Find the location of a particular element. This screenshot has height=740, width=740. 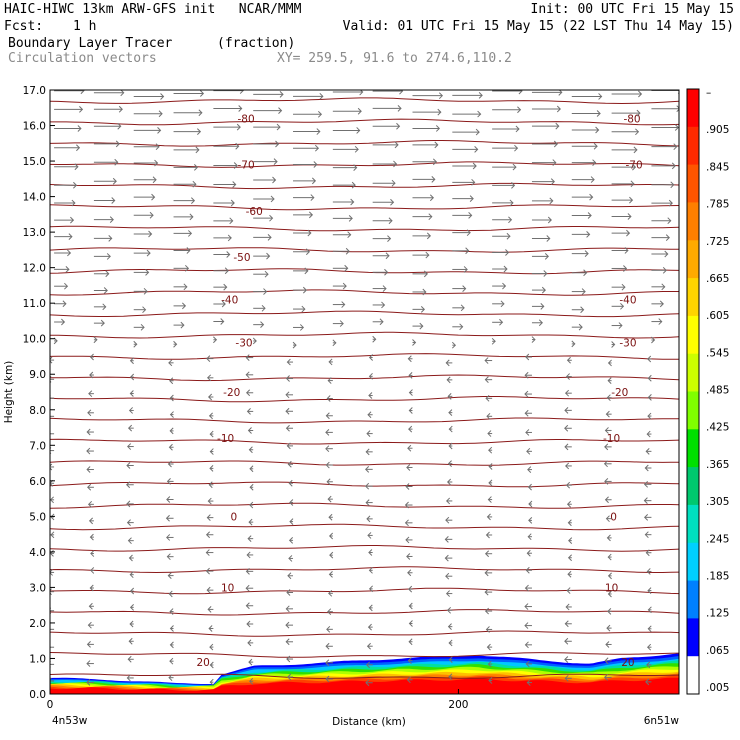

y-tick-label: 14.0 is located at coordinates (34, 198).